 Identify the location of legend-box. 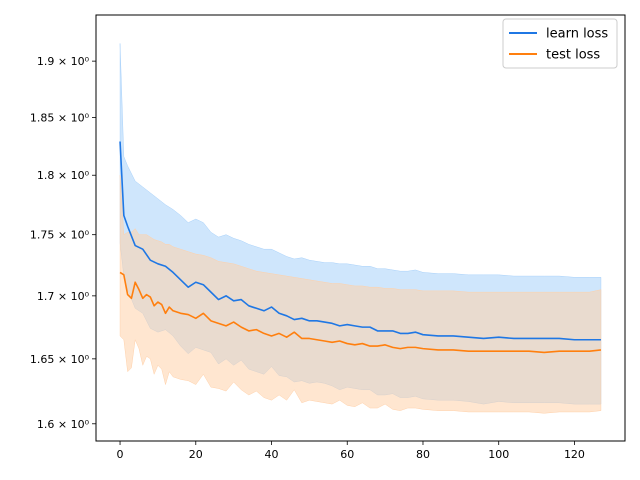
(560, 43).